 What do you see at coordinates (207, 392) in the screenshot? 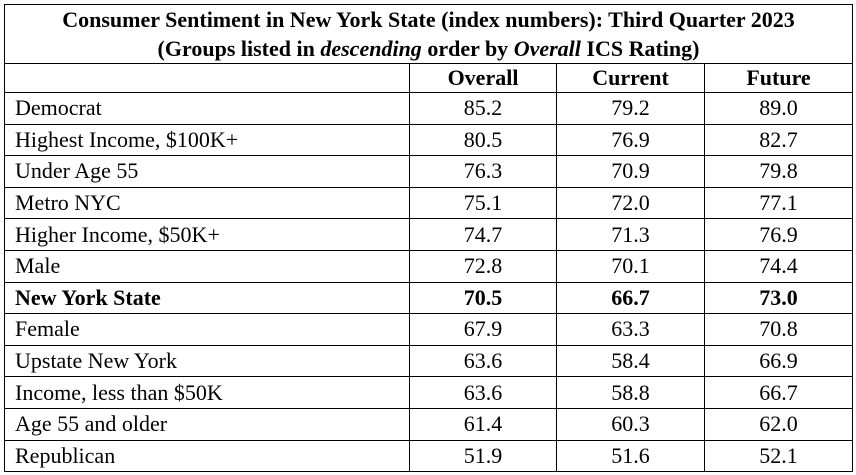
I see `row-group-label: Income, less than $50K` at bounding box center [207, 392].